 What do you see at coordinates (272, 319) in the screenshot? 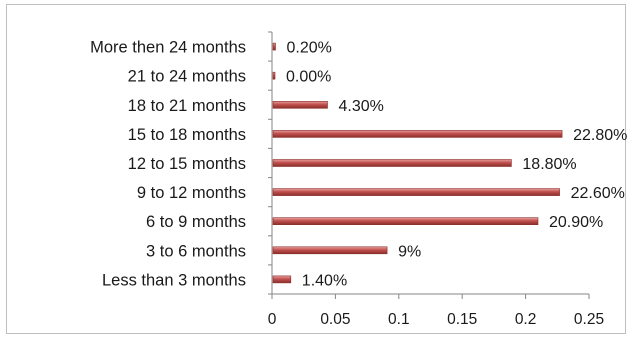
I see `x-tick-label: 0` at bounding box center [272, 319].